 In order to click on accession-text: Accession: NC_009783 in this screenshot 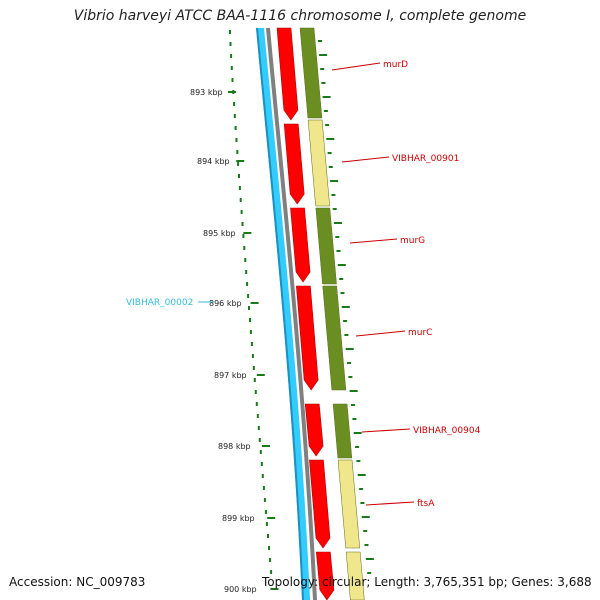, I will do `click(77, 582)`.